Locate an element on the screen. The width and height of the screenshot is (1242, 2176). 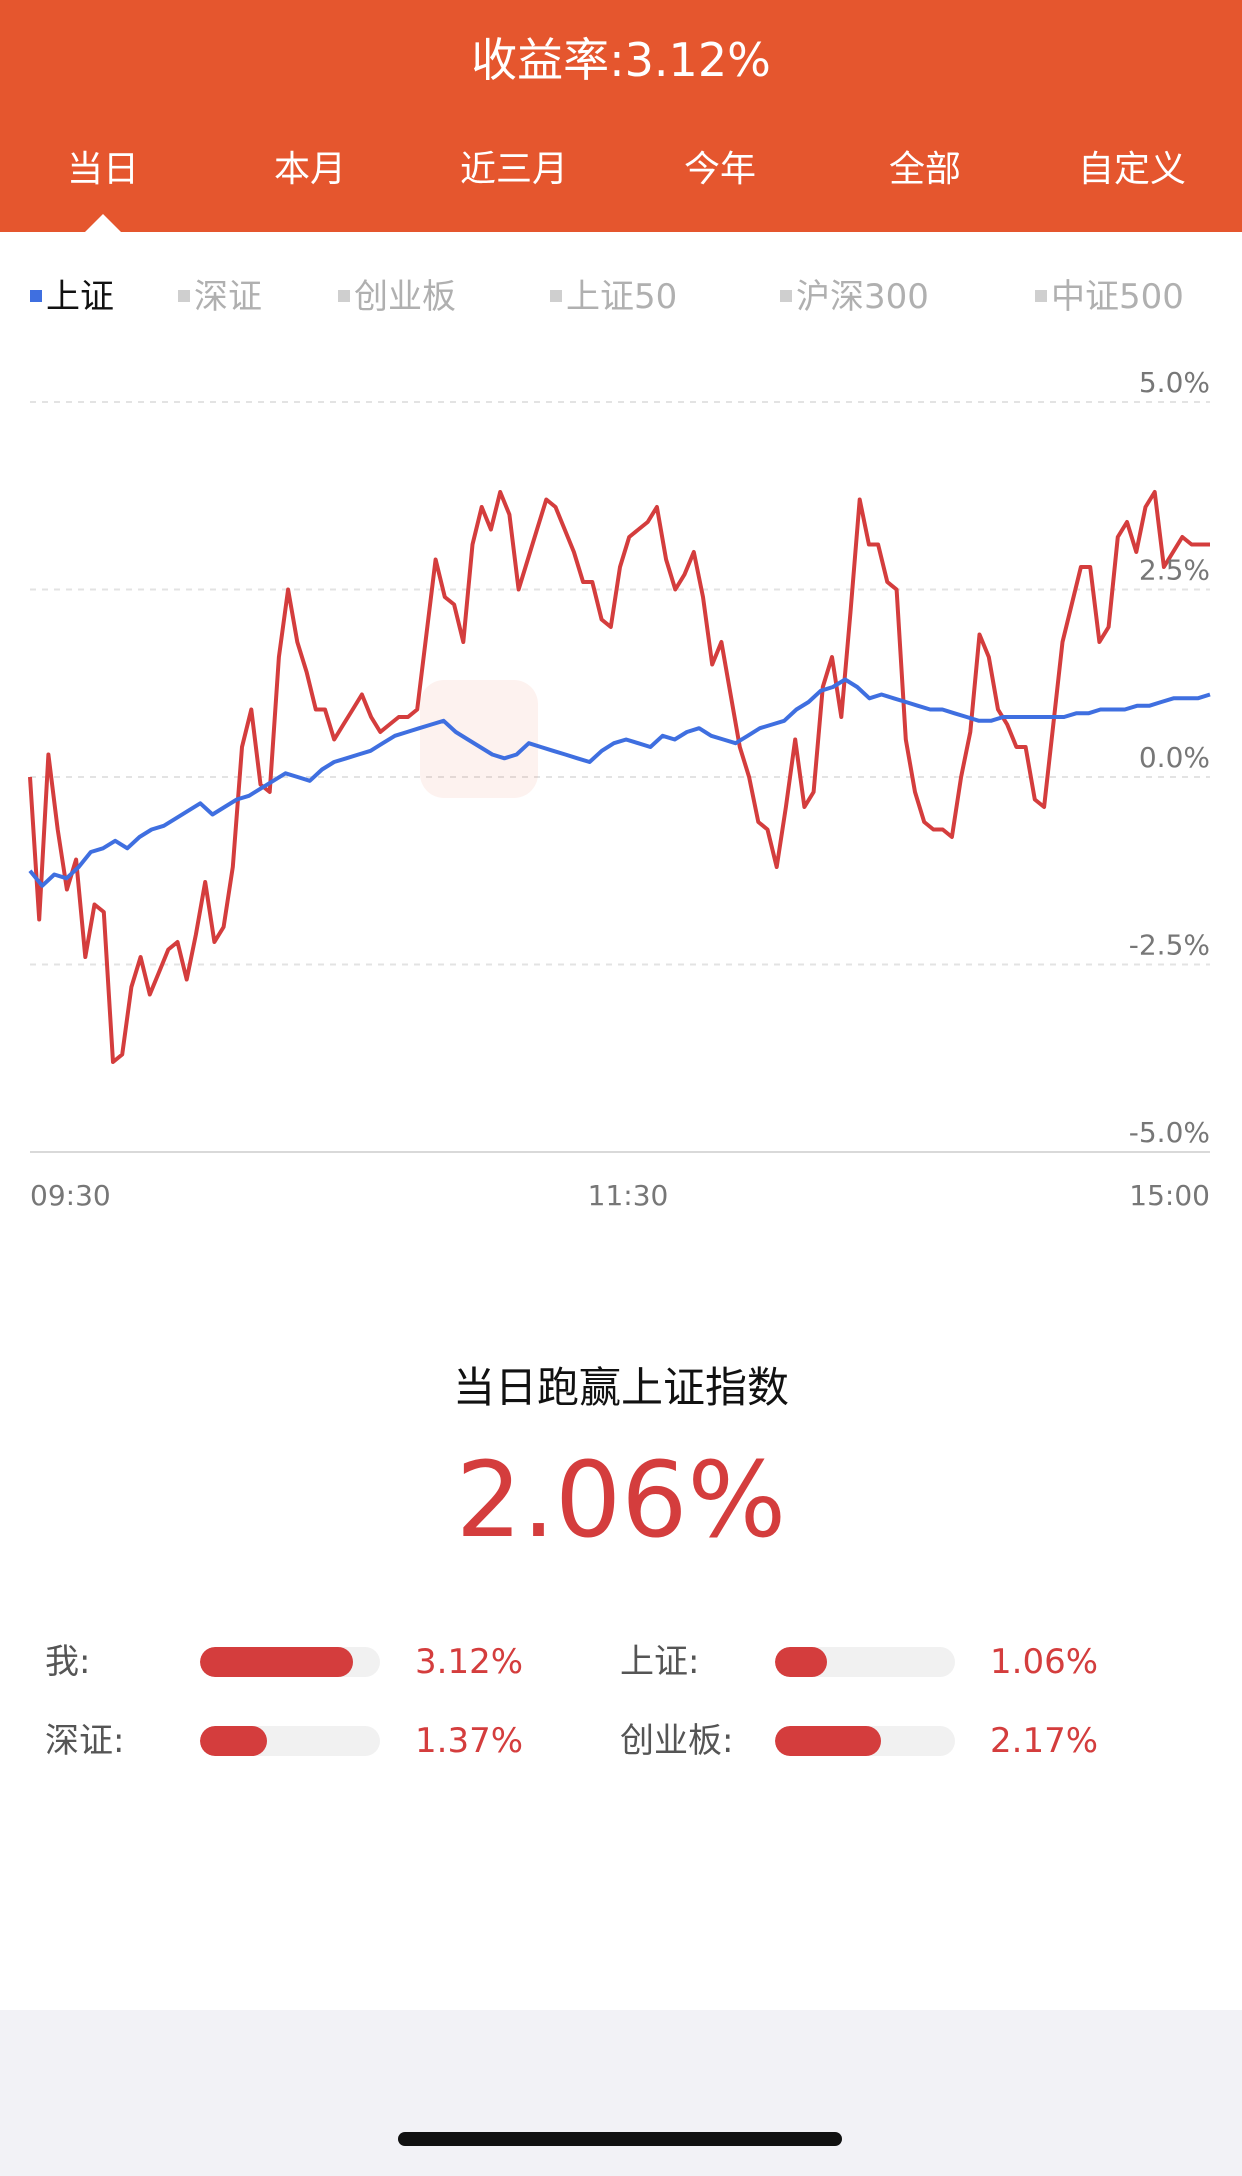
tab-this-month: 本月 is located at coordinates (309, 169).